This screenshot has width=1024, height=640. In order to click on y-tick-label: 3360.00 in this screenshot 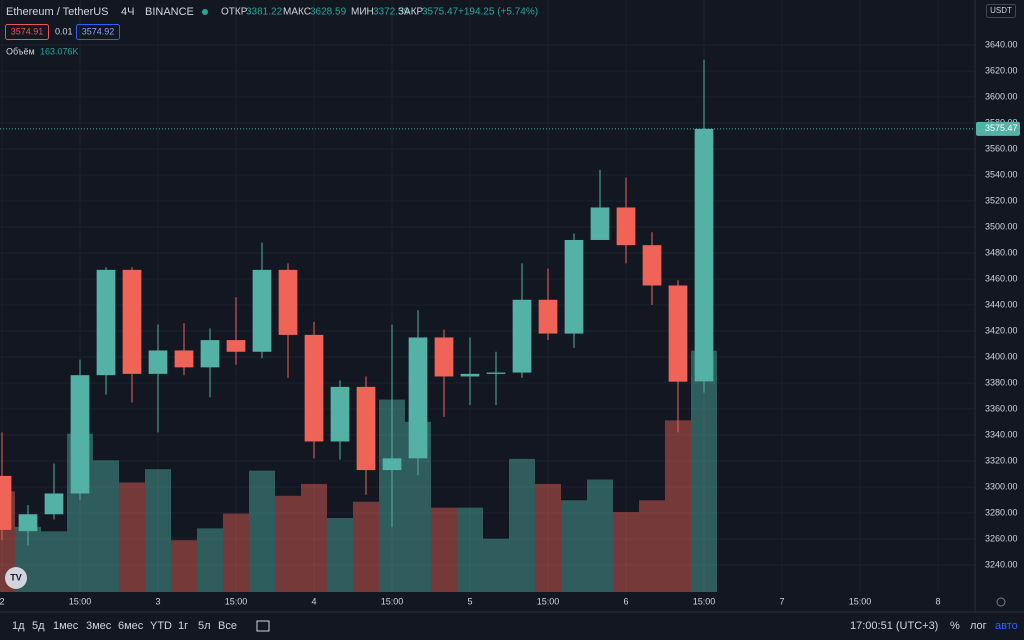, I will do `click(1001, 408)`.